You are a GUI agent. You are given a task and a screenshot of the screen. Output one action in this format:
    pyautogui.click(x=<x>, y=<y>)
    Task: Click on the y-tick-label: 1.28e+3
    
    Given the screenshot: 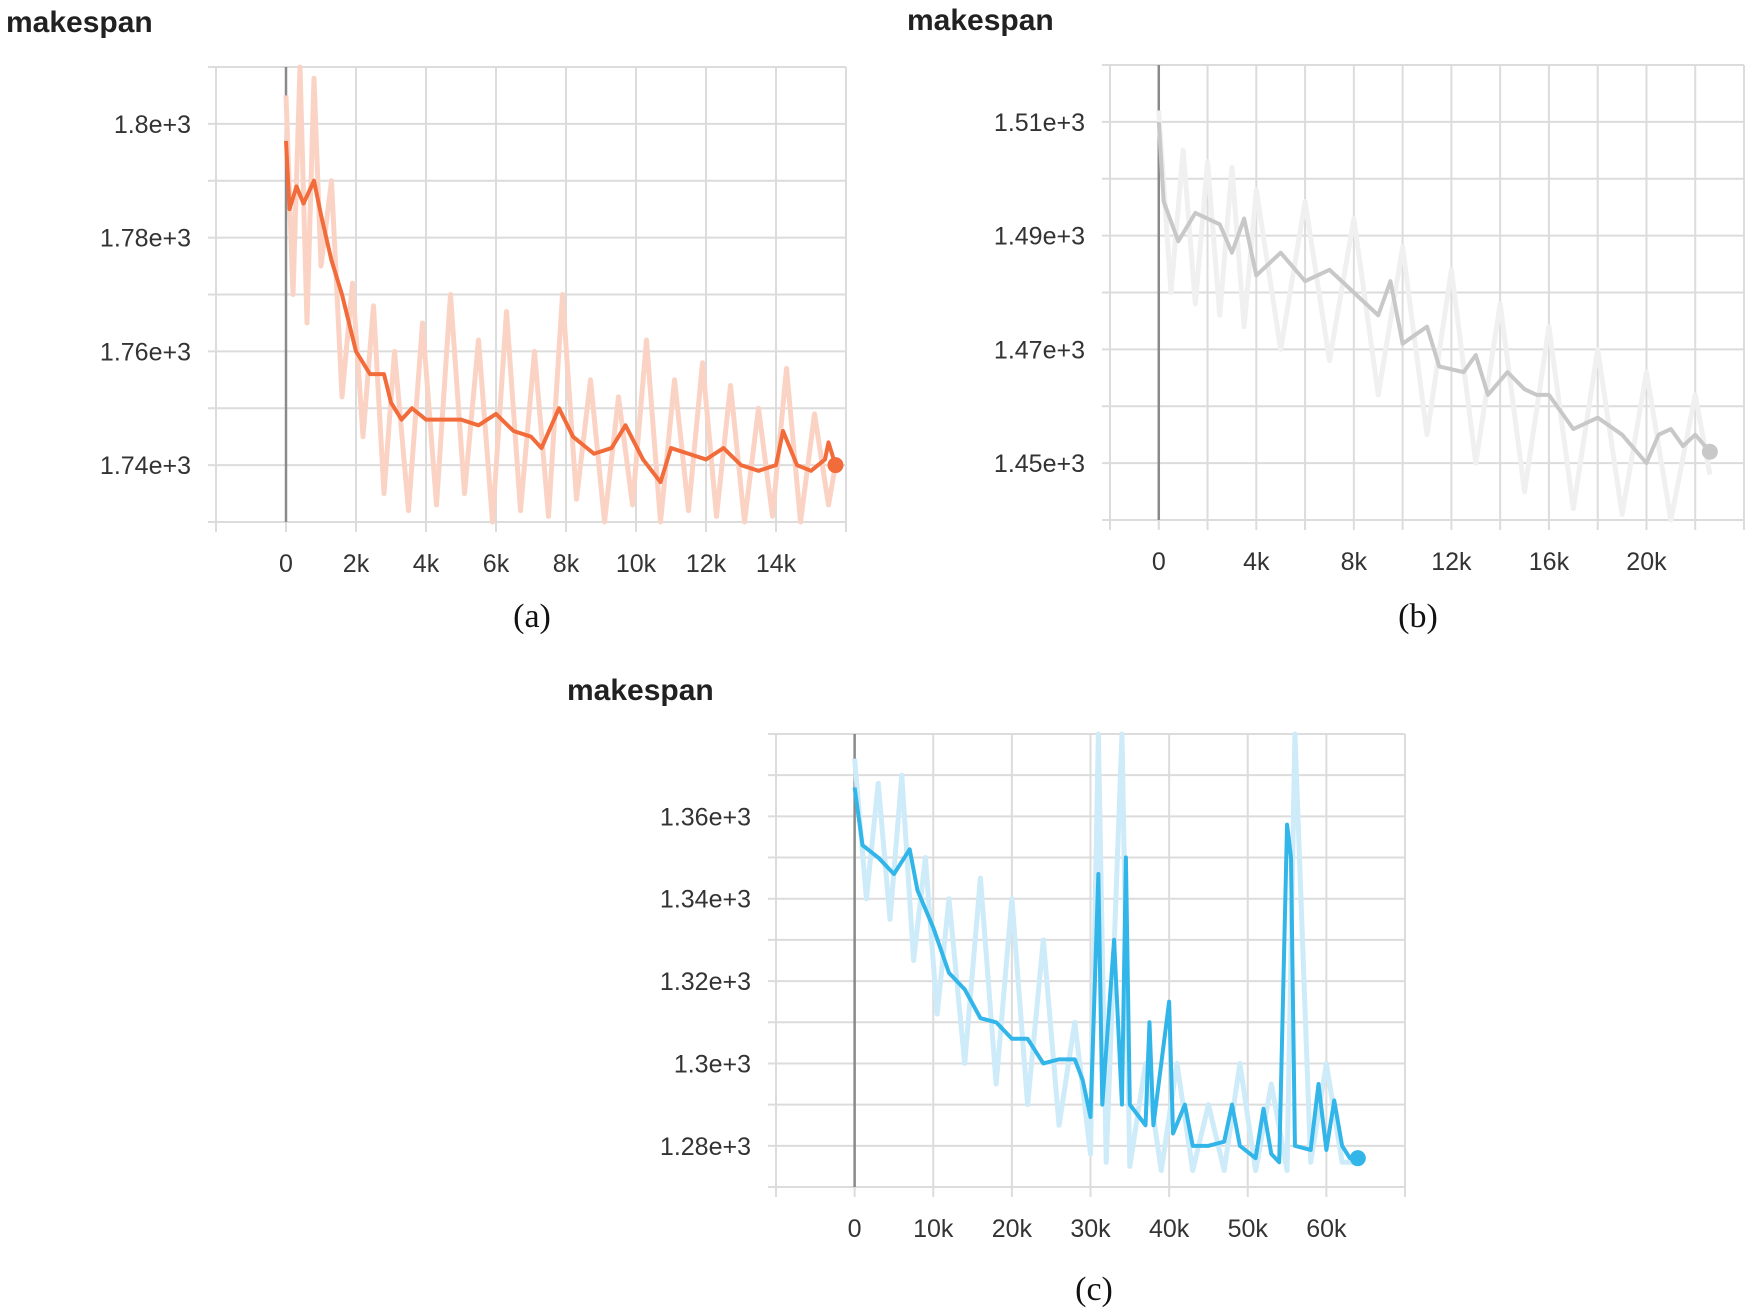 What is the action you would take?
    pyautogui.click(x=705, y=1147)
    